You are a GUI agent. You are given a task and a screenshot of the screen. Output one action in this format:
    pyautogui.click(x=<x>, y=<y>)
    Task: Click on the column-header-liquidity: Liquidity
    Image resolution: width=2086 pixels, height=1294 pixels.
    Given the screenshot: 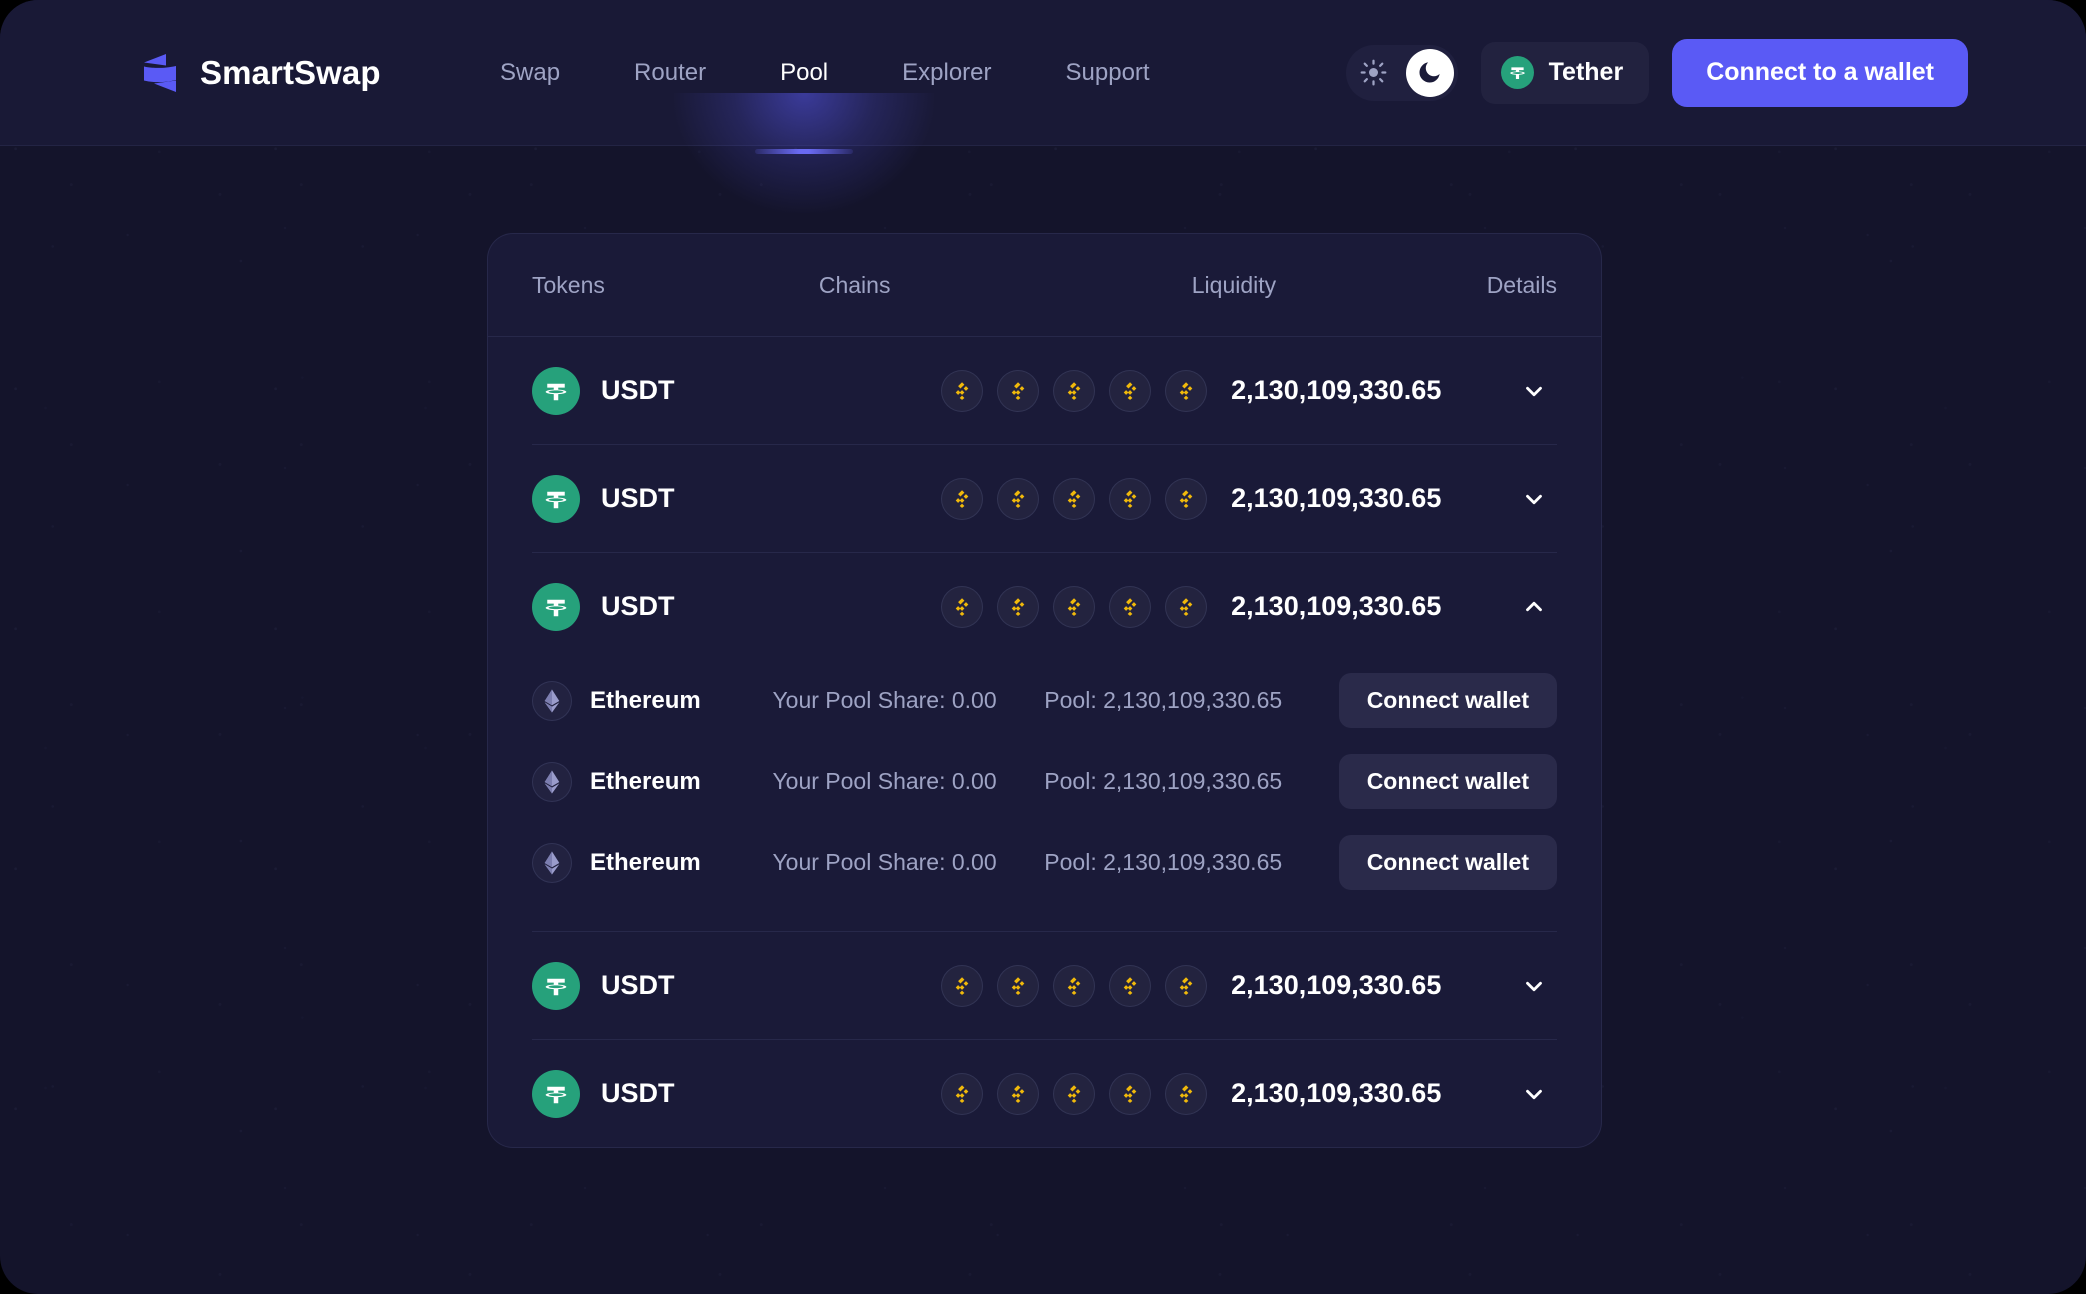 What is the action you would take?
    pyautogui.click(x=1234, y=284)
    